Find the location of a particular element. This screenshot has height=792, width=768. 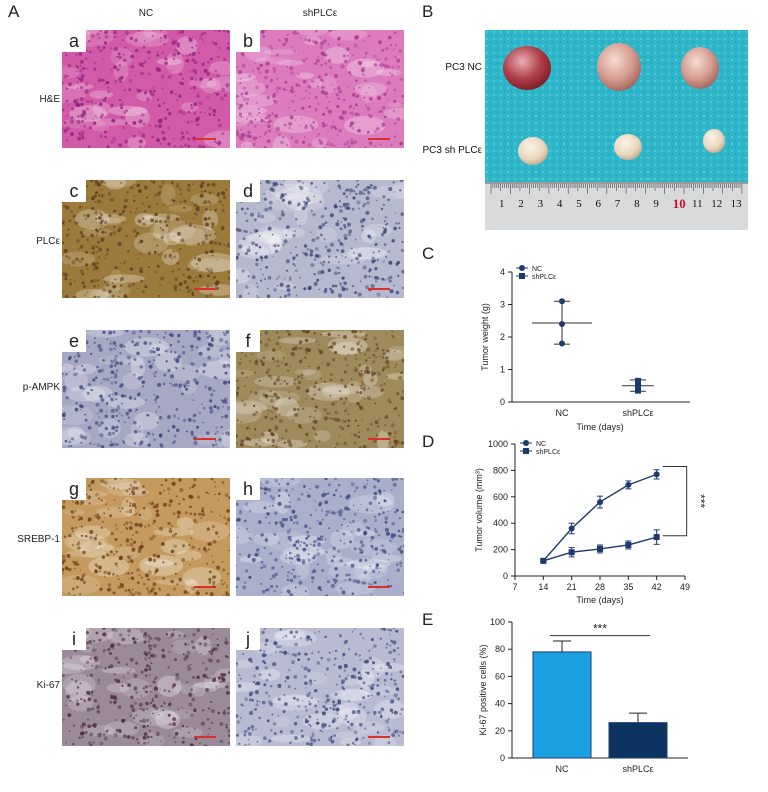

y-tick-label: 4 is located at coordinates (502, 272).